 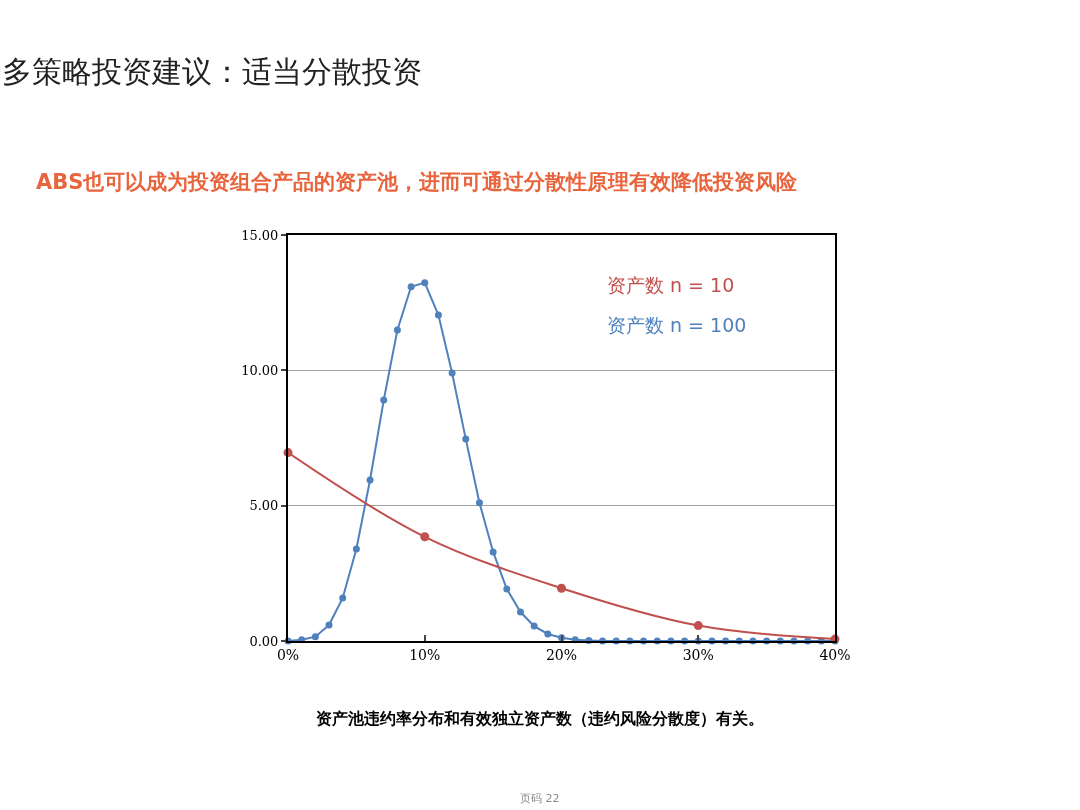 What do you see at coordinates (561, 654) in the screenshot?
I see `x-tick-label: 20%` at bounding box center [561, 654].